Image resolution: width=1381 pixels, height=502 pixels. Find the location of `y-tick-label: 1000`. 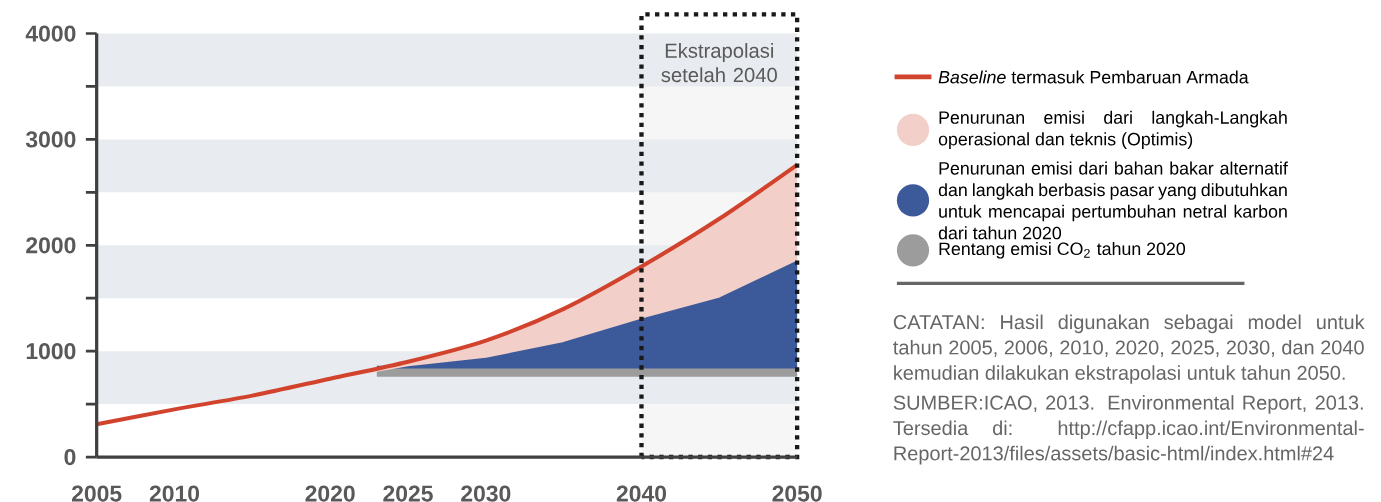

y-tick-label: 1000 is located at coordinates (51, 351).